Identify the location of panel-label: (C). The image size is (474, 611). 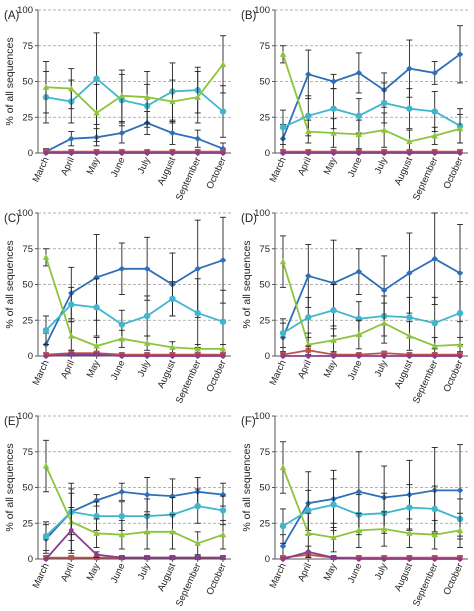
(12, 219).